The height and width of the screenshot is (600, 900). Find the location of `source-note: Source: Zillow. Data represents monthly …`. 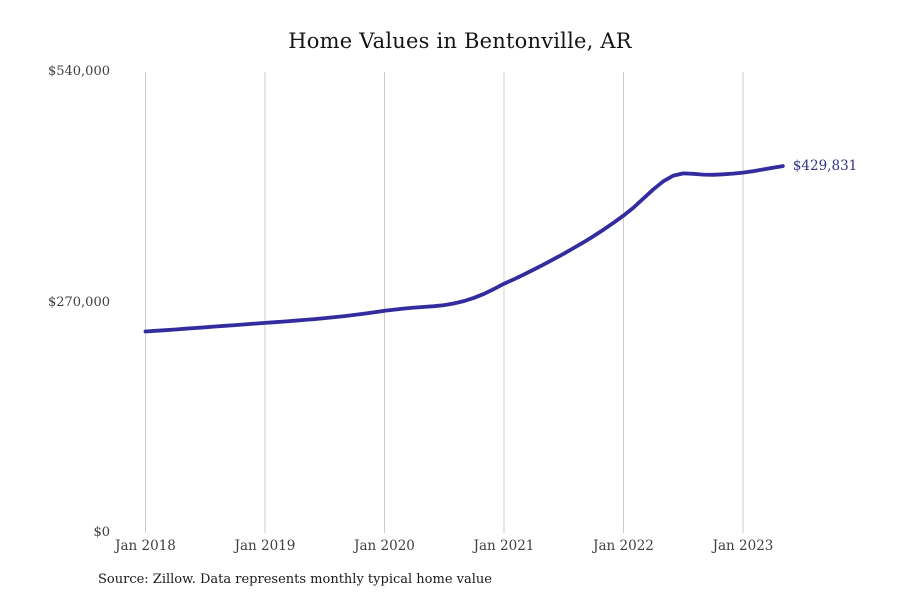

source-note: Source: Zillow. Data represents monthly … is located at coordinates (295, 579).